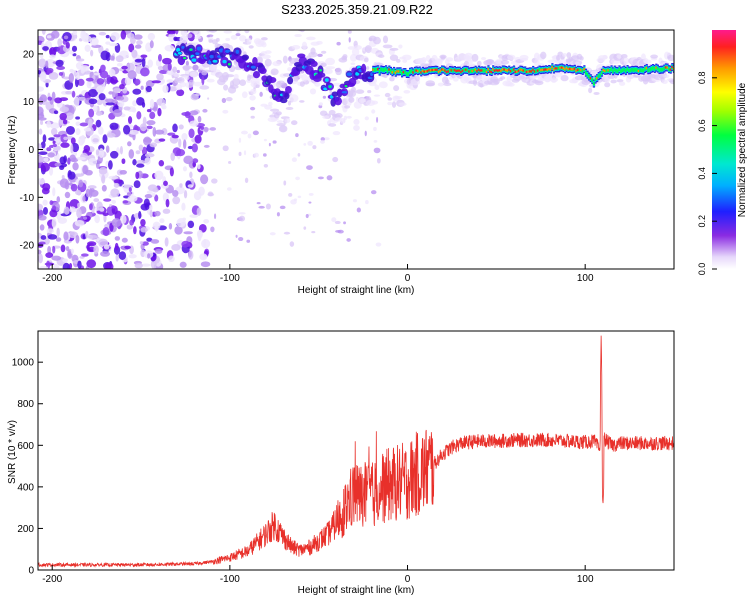 The height and width of the screenshot is (600, 750). Describe the element at coordinates (702, 221) in the screenshot. I see `colorbar-tick-label: 0.2` at that location.